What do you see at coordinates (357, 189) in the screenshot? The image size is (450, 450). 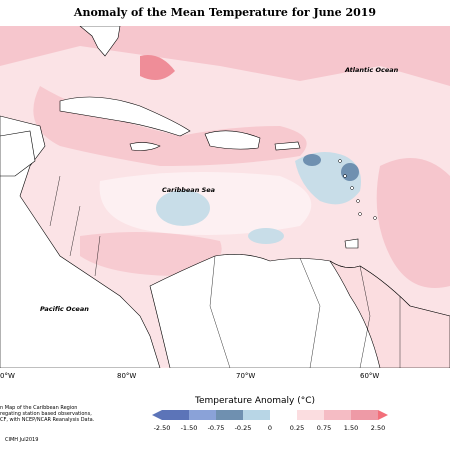 I see `lesser-antilles-islands` at bounding box center [357, 189].